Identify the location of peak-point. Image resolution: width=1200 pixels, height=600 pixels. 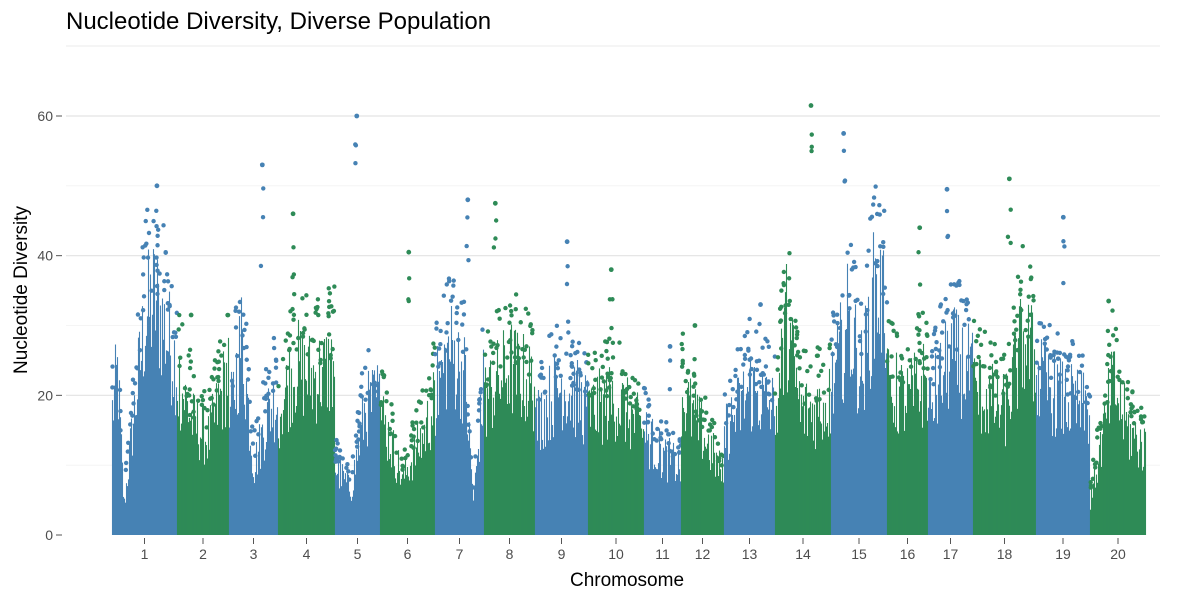
(1009, 179).